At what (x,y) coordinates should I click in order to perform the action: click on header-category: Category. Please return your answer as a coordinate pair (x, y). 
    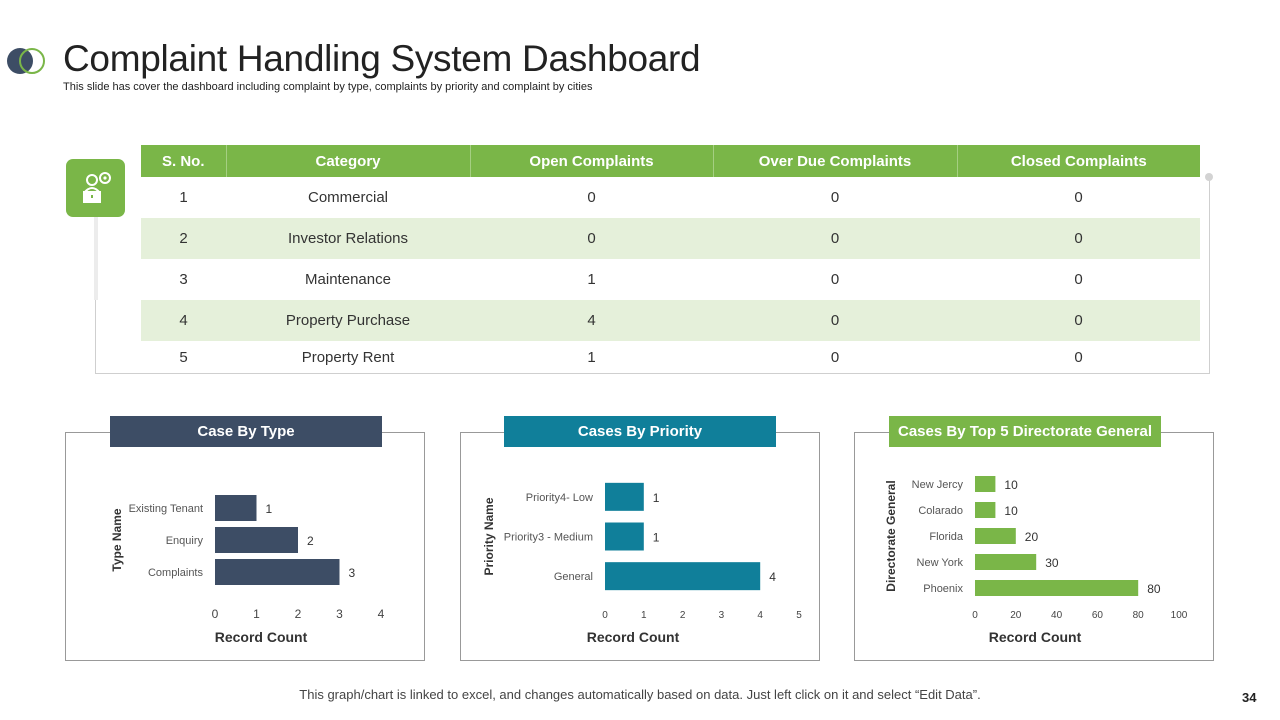
    Looking at the image, I should click on (348, 161).